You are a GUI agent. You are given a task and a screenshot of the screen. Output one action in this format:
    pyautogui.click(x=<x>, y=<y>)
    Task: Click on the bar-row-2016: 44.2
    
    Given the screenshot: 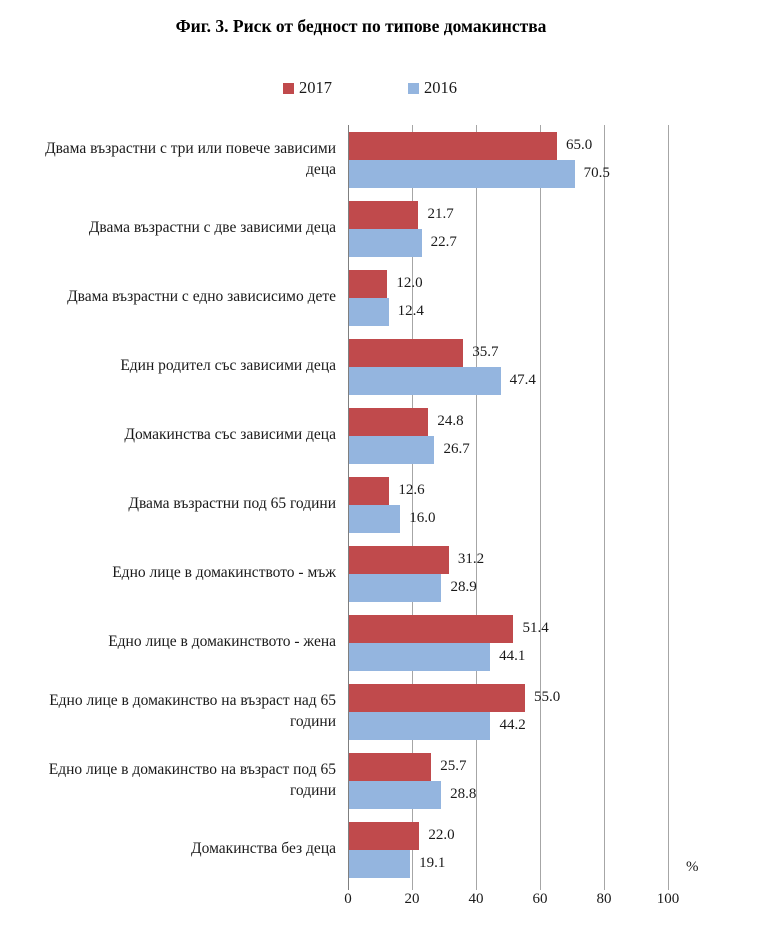 What is the action you would take?
    pyautogui.click(x=554, y=725)
    